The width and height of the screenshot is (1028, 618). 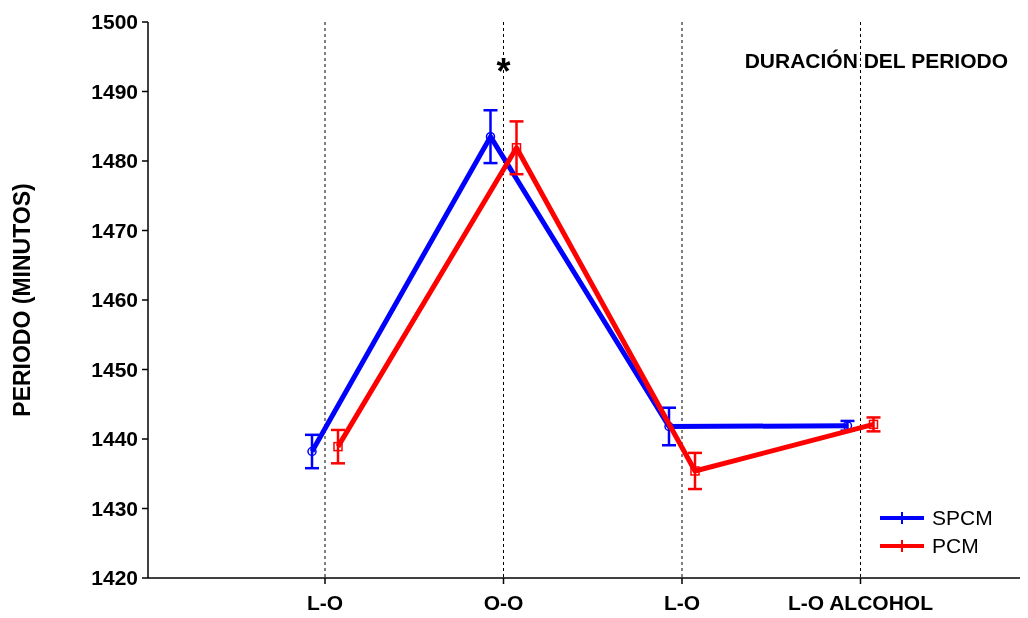 I want to click on x-tick-label: O-O, so click(x=503, y=602).